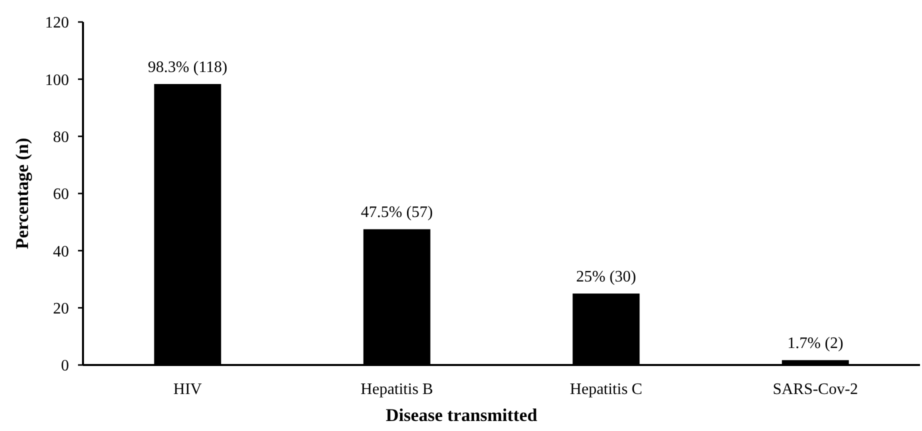 The width and height of the screenshot is (922, 431). I want to click on x-axis-title: Disease transmitted, so click(462, 415).